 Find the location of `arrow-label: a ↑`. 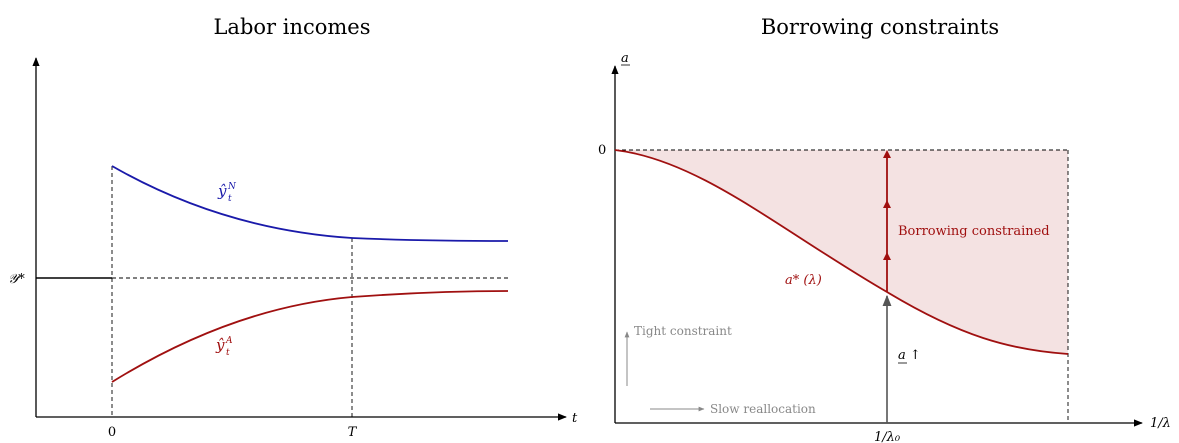

arrow-label: a ↑ is located at coordinates (909, 355).